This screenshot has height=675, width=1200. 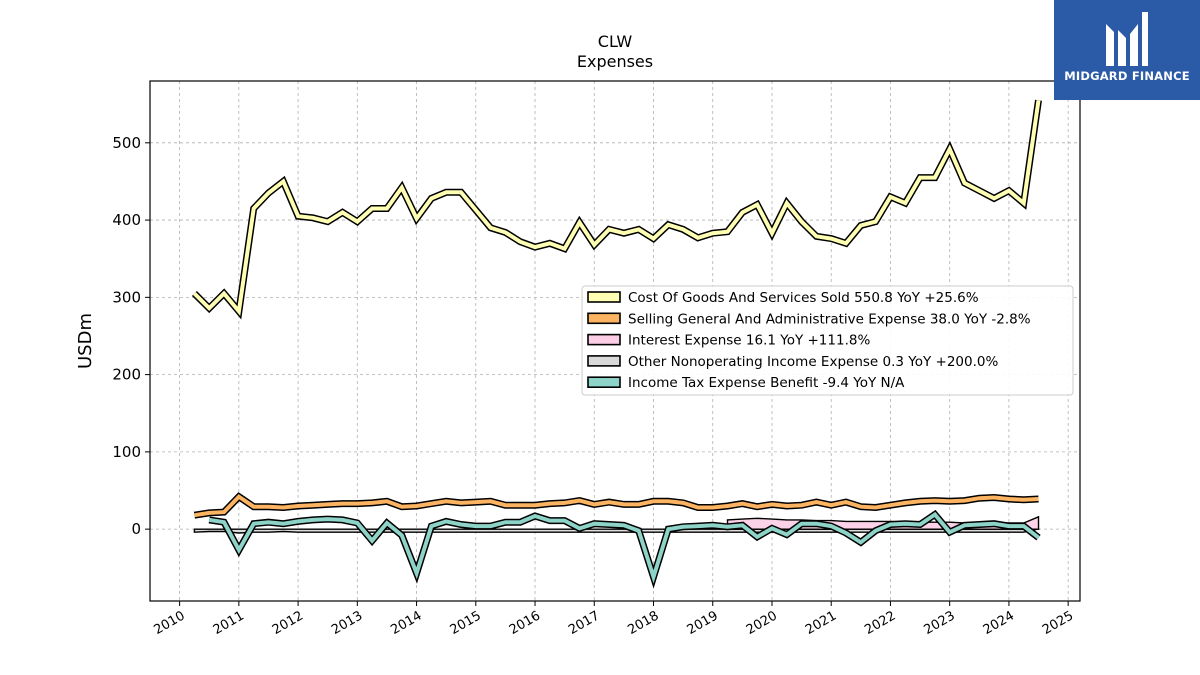 What do you see at coordinates (703, 623) in the screenshot?
I see `x-tick-label: 2019` at bounding box center [703, 623].